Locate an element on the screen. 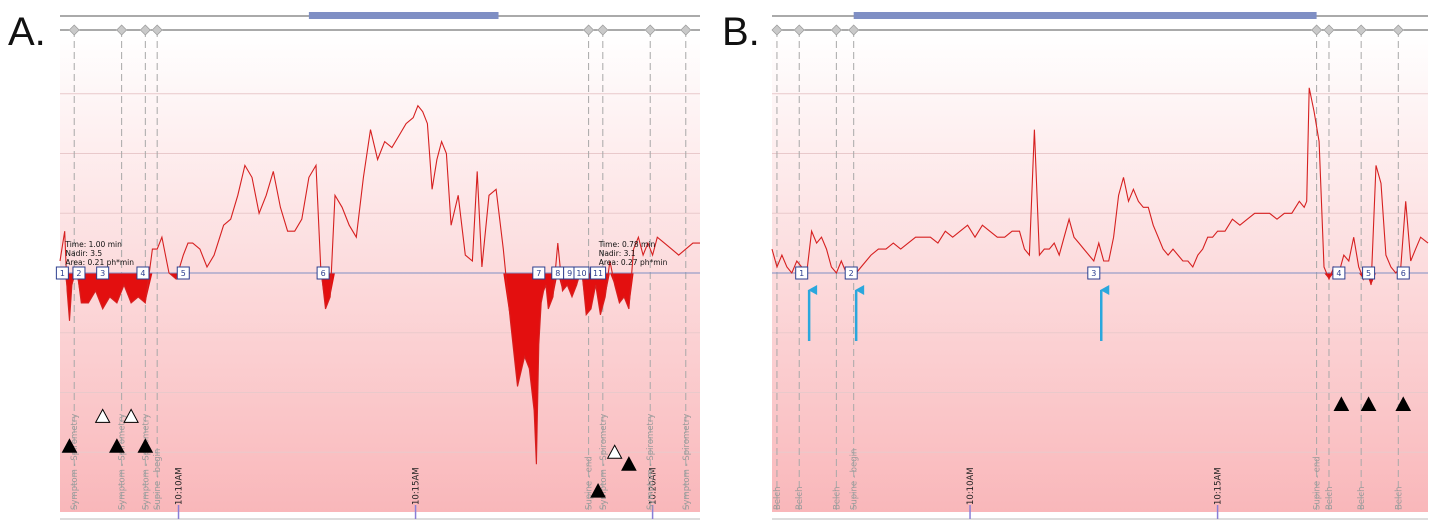 This screenshot has height=521, width=1435. episode-annotation-line: Area: 0.27 ph*min is located at coordinates (633, 262).